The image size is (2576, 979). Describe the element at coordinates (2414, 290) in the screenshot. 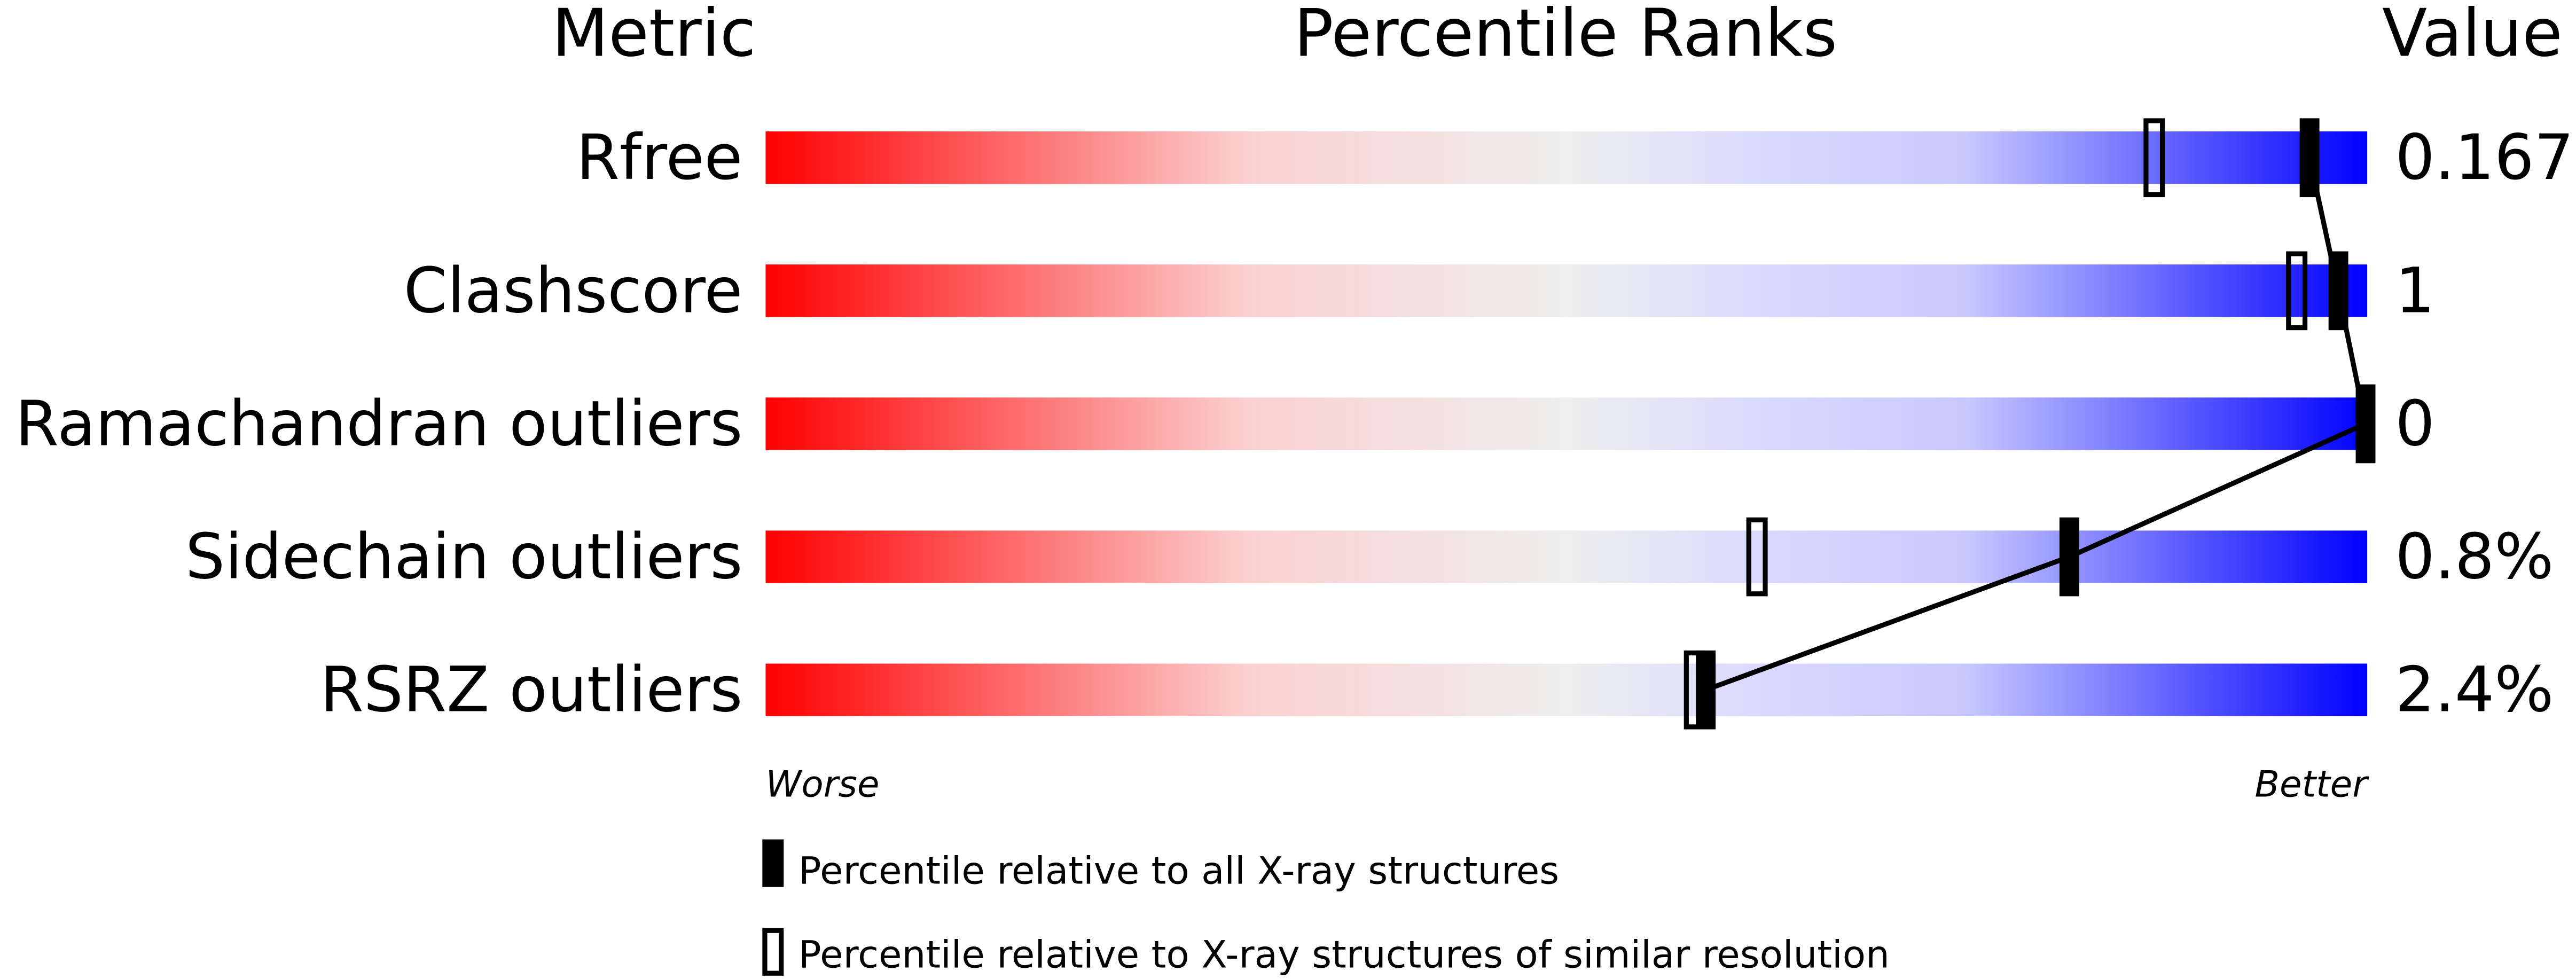

I see `metric-value: 1` at that location.